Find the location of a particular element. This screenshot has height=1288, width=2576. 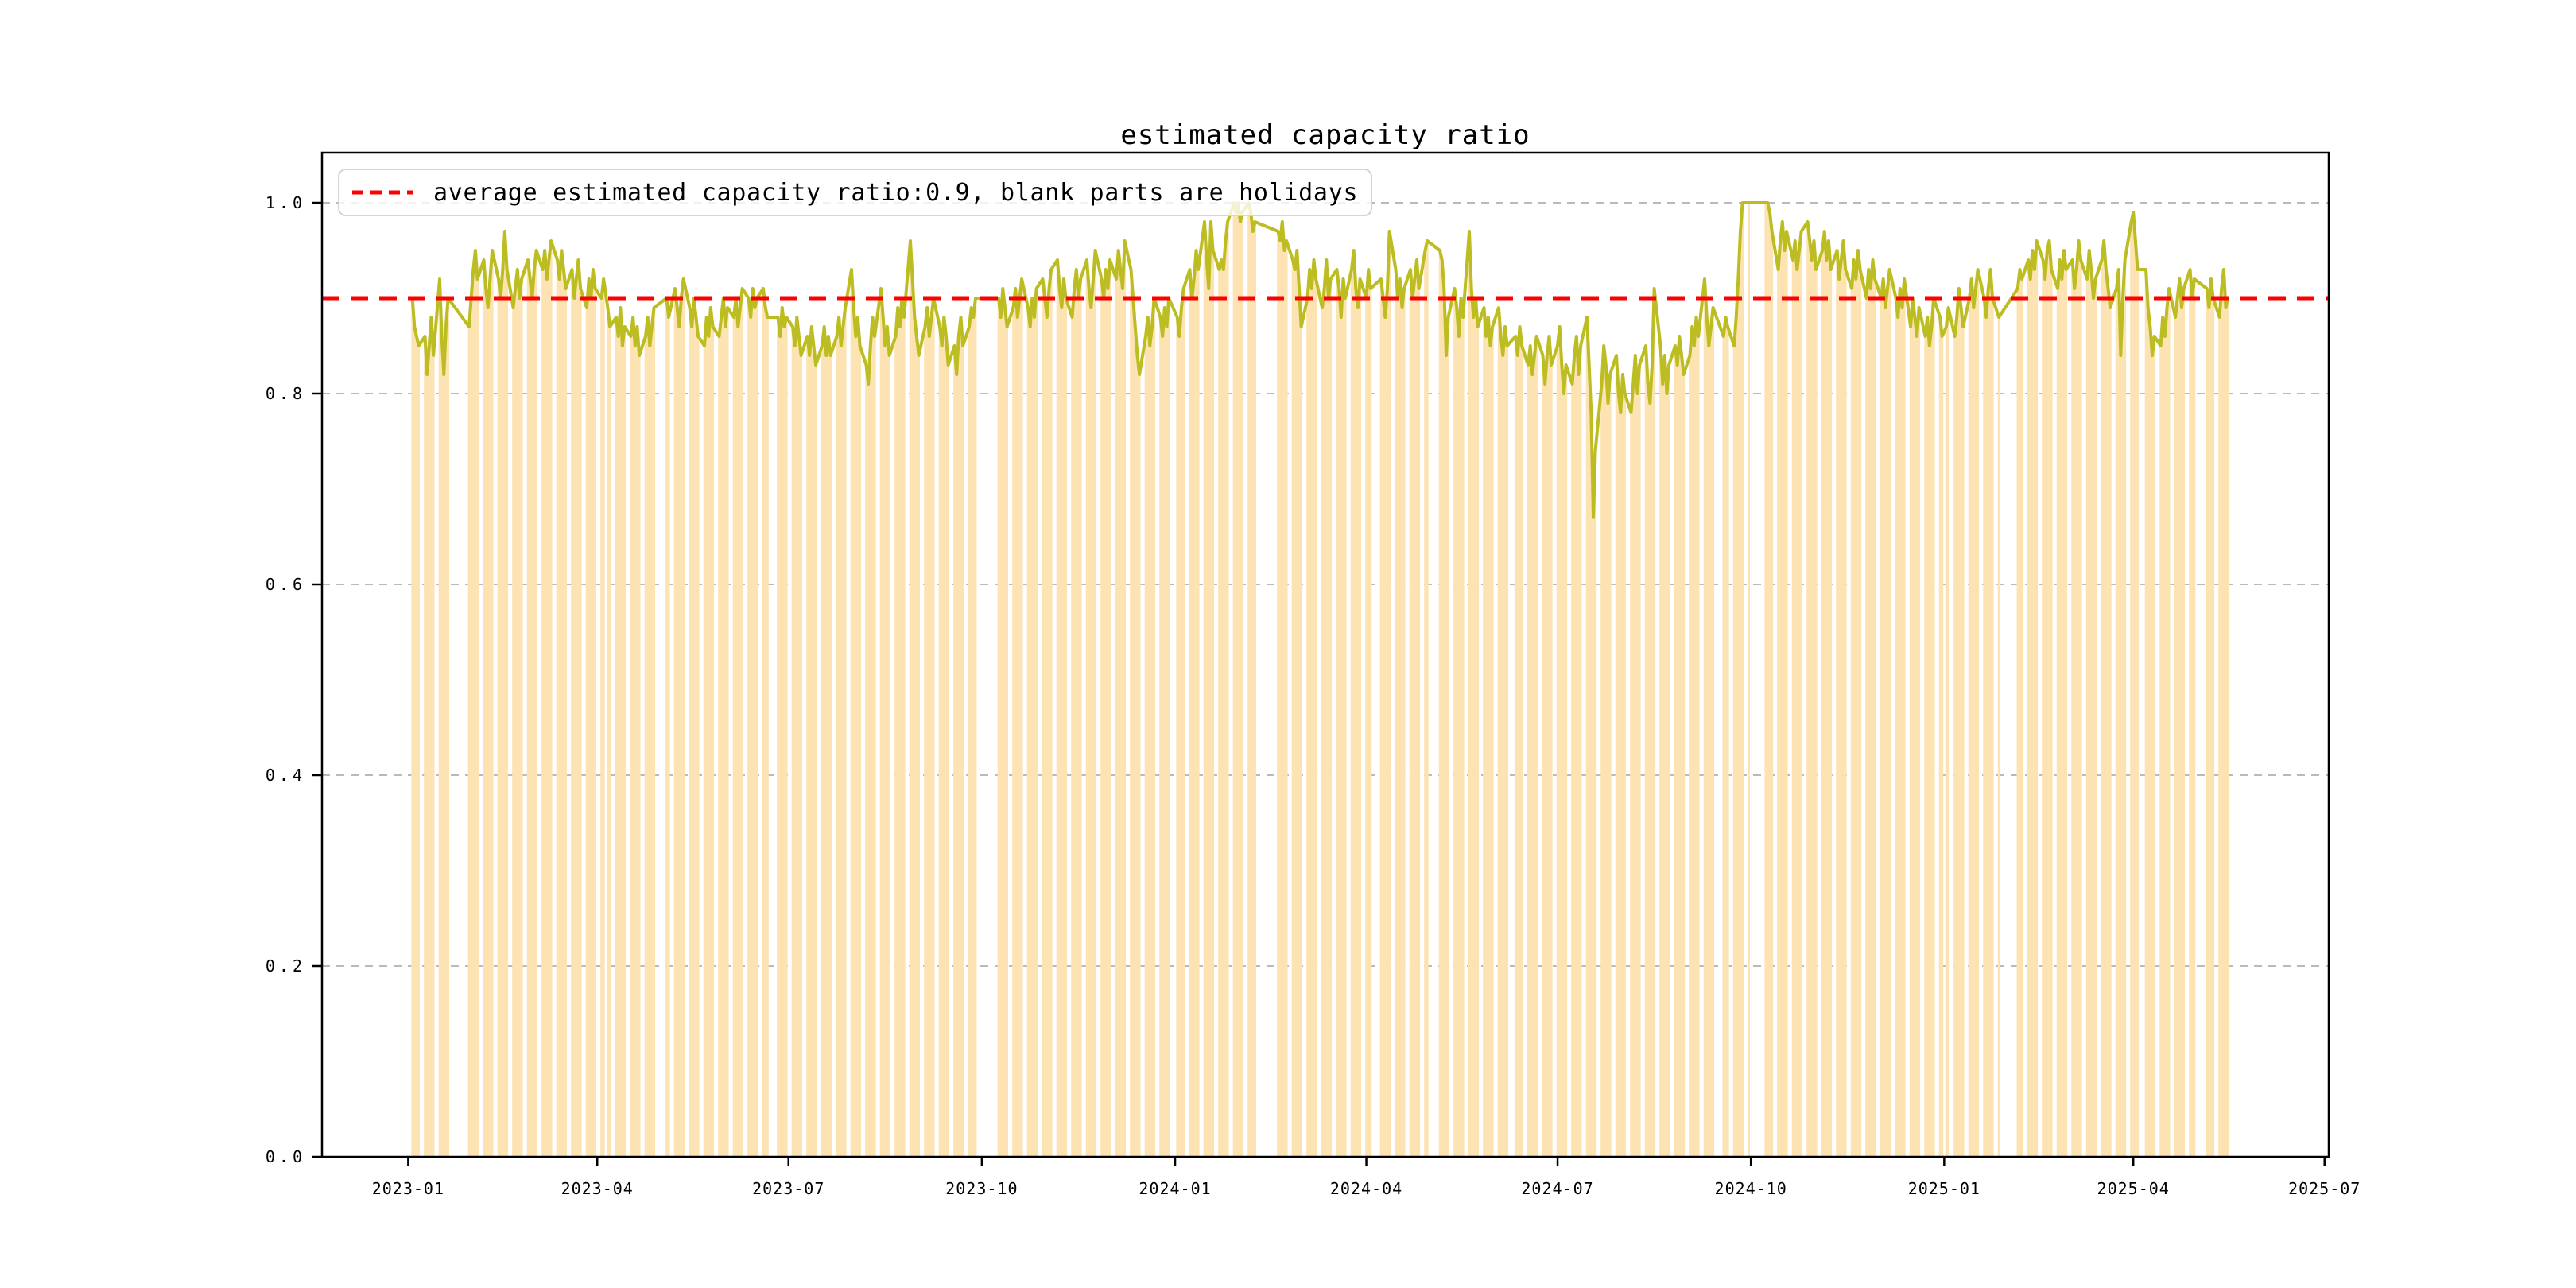

y-tick-label: 0.8 is located at coordinates (286, 394).